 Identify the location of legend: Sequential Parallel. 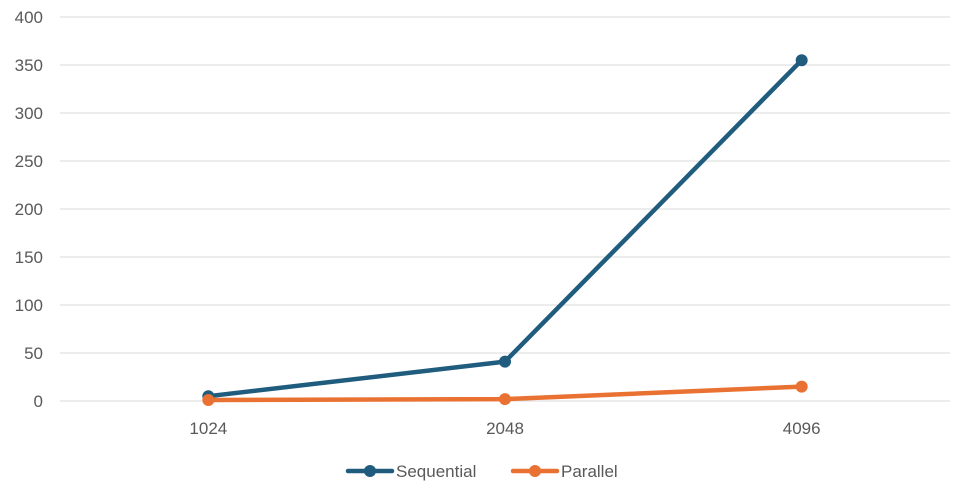
(481, 471).